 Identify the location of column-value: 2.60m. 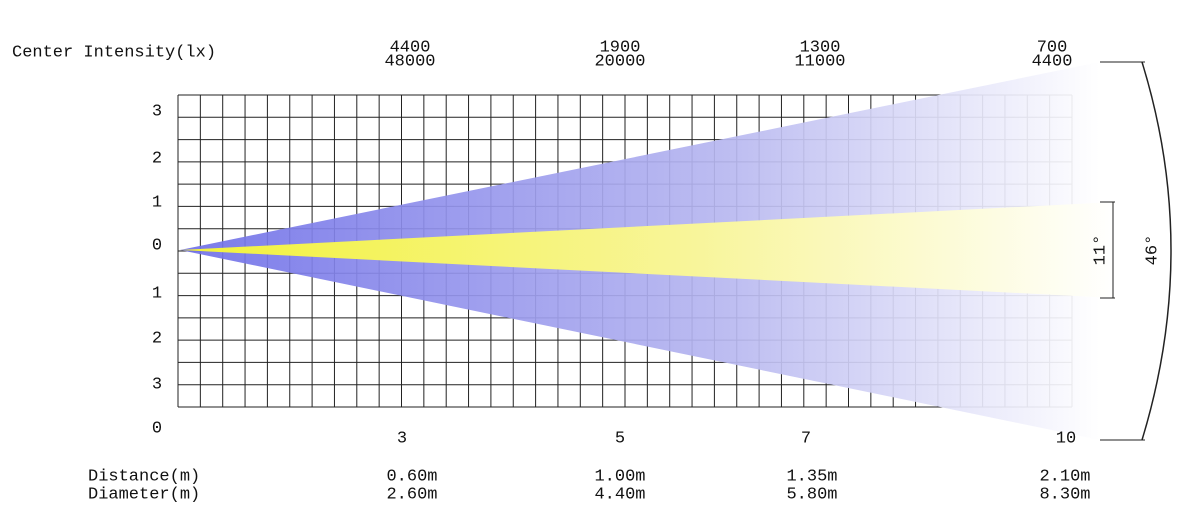
(411, 494).